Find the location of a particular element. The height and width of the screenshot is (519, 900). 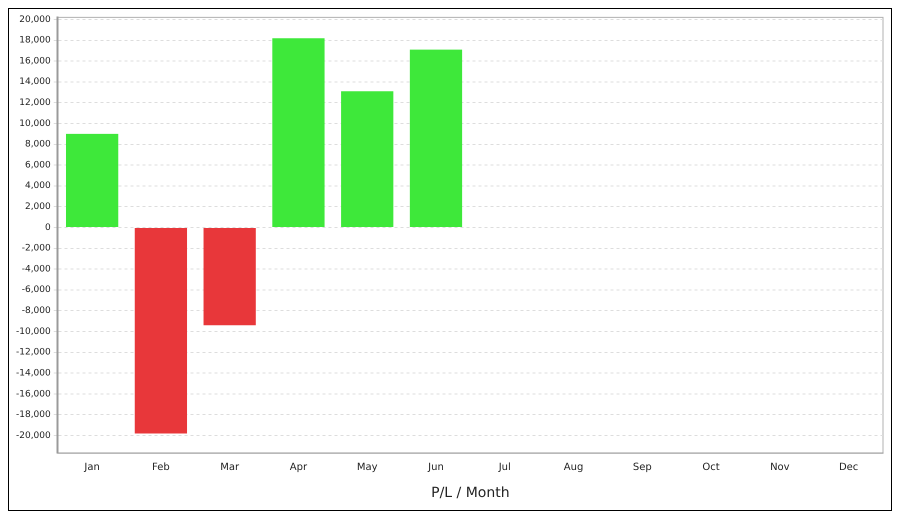

y-tick-label: -6,000 is located at coordinates (37, 290).